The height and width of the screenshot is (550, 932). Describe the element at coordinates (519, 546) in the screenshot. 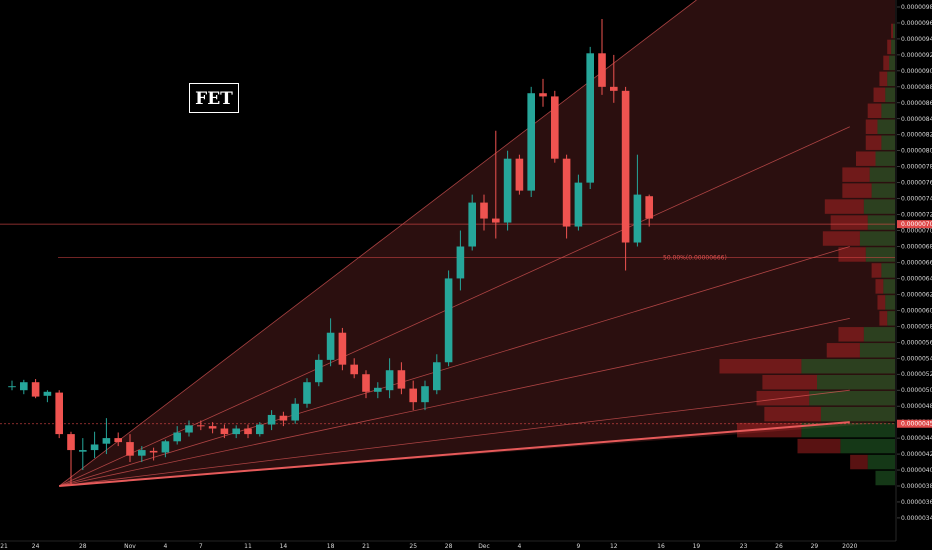

I see `x-axis-tick-label: 4` at that location.